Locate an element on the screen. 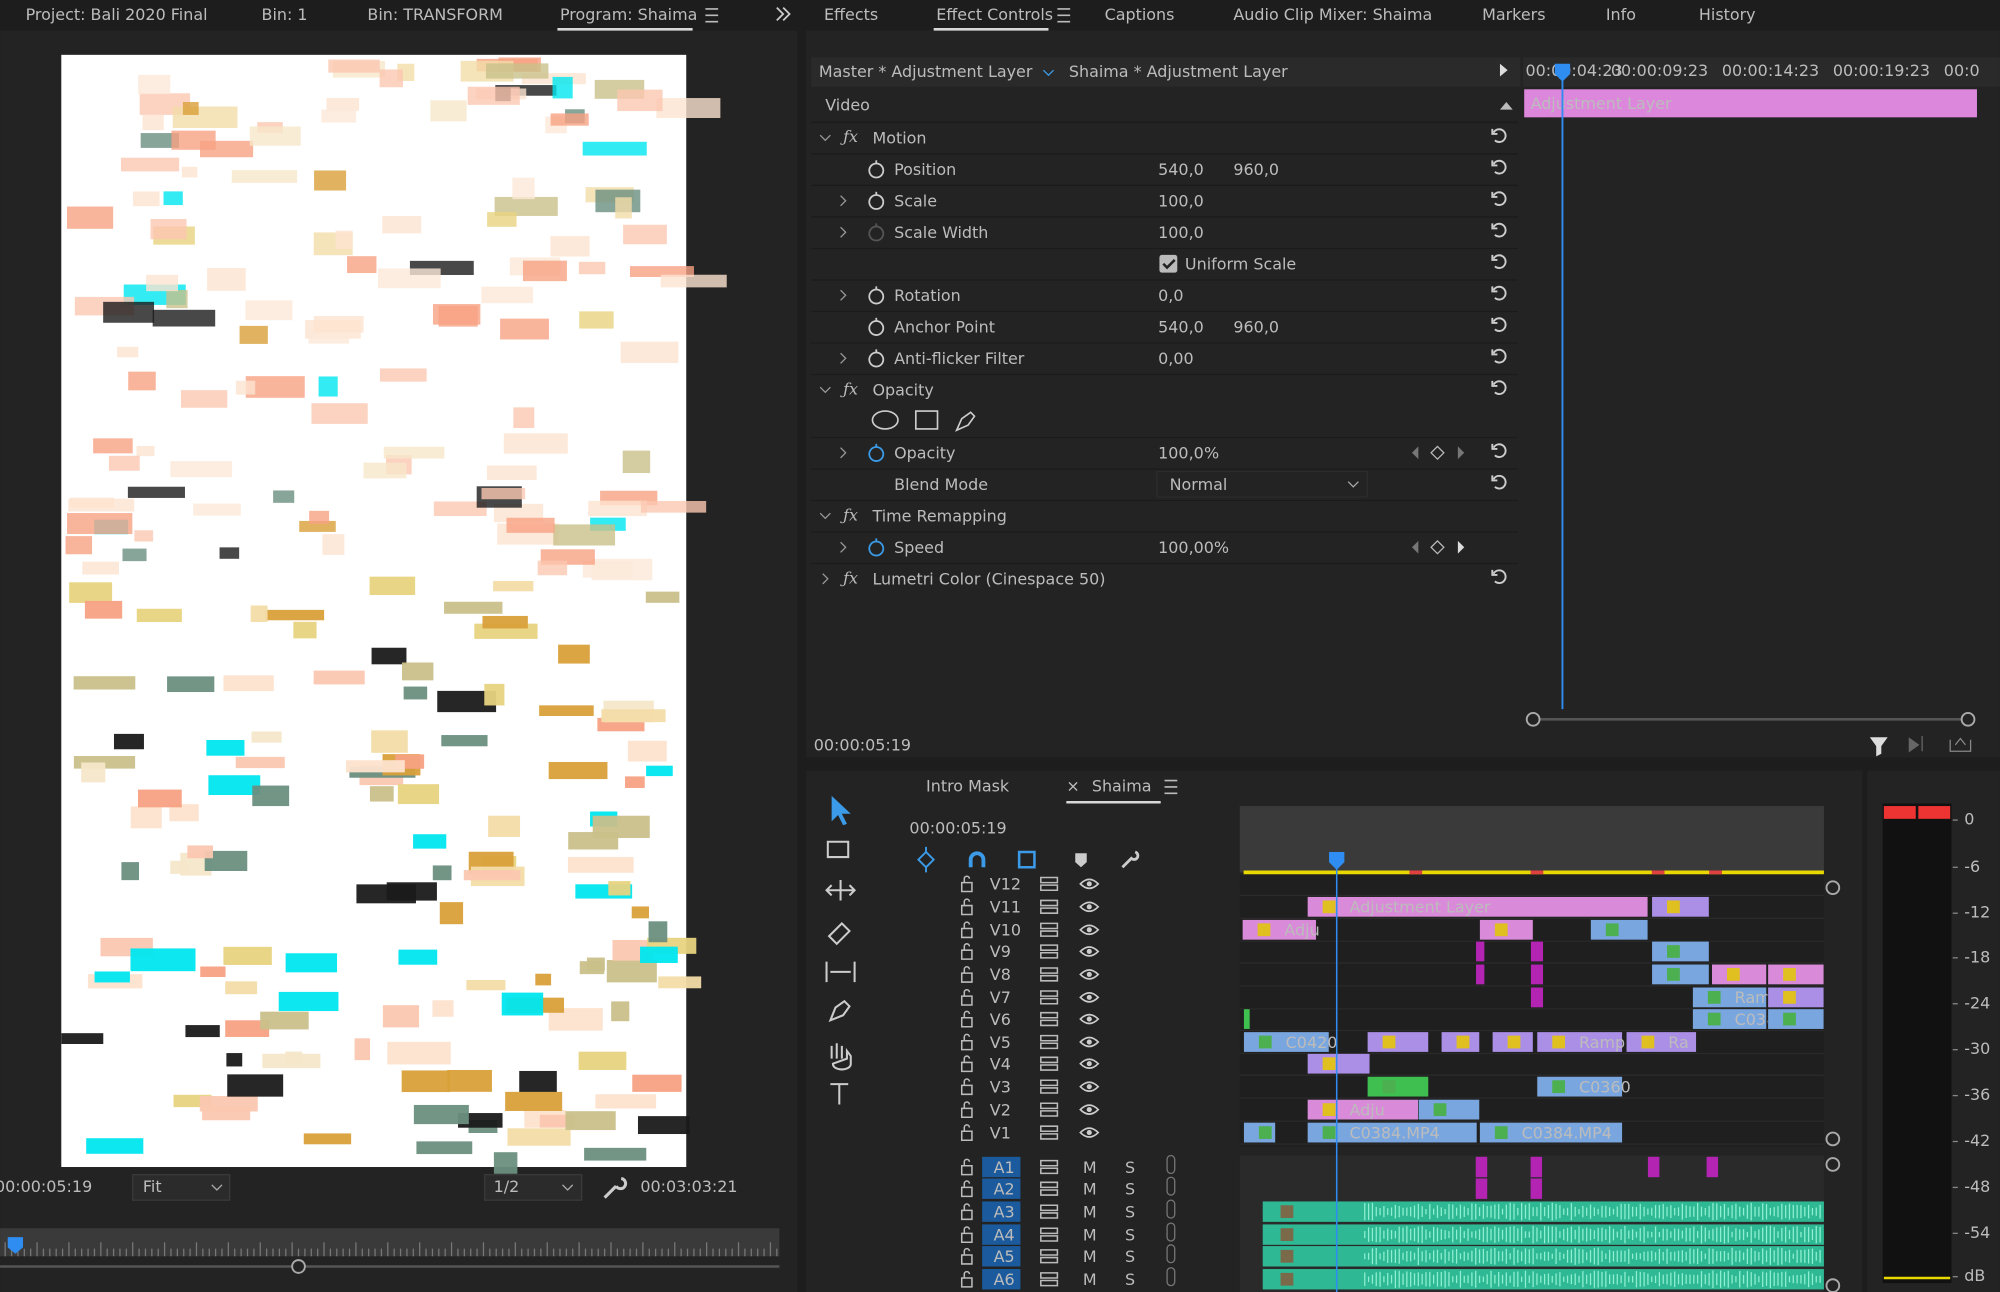 The image size is (2000, 1292). track-name: V9 is located at coordinates (1000, 951).